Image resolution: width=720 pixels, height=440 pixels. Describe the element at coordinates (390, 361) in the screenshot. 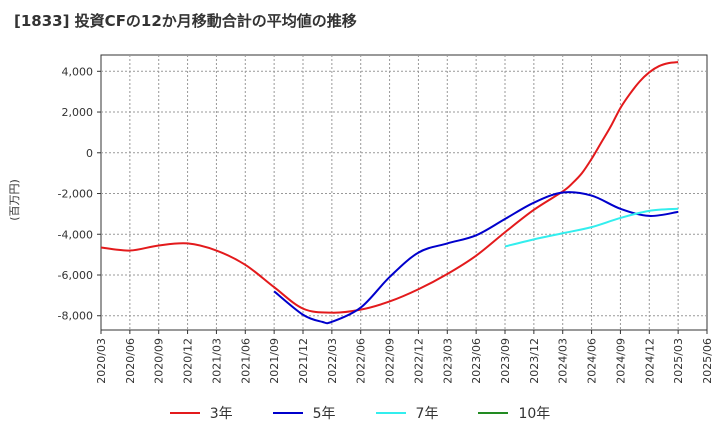

I see `x-tick-label: 2022/09` at that location.